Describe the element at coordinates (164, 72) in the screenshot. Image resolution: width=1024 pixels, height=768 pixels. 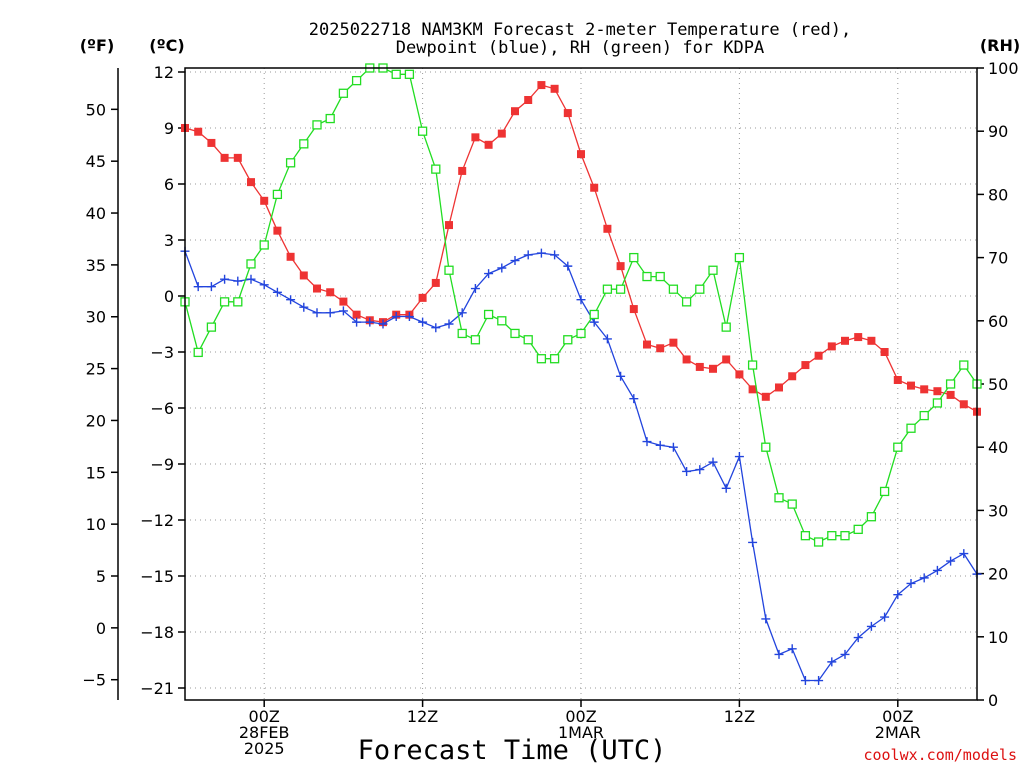
I see `celsius-tick-label: 12` at that location.